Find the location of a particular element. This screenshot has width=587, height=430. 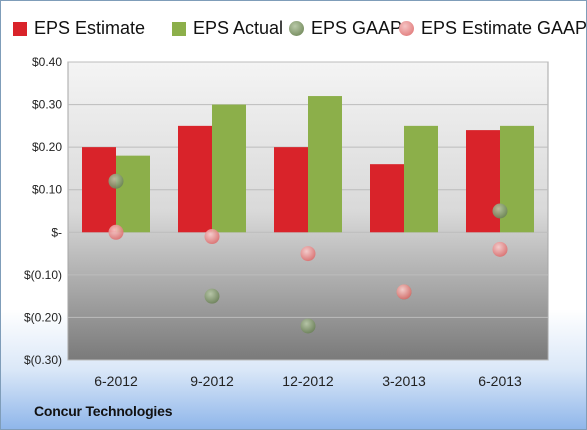

legend-swatch-eps-actual is located at coordinates (179, 28).